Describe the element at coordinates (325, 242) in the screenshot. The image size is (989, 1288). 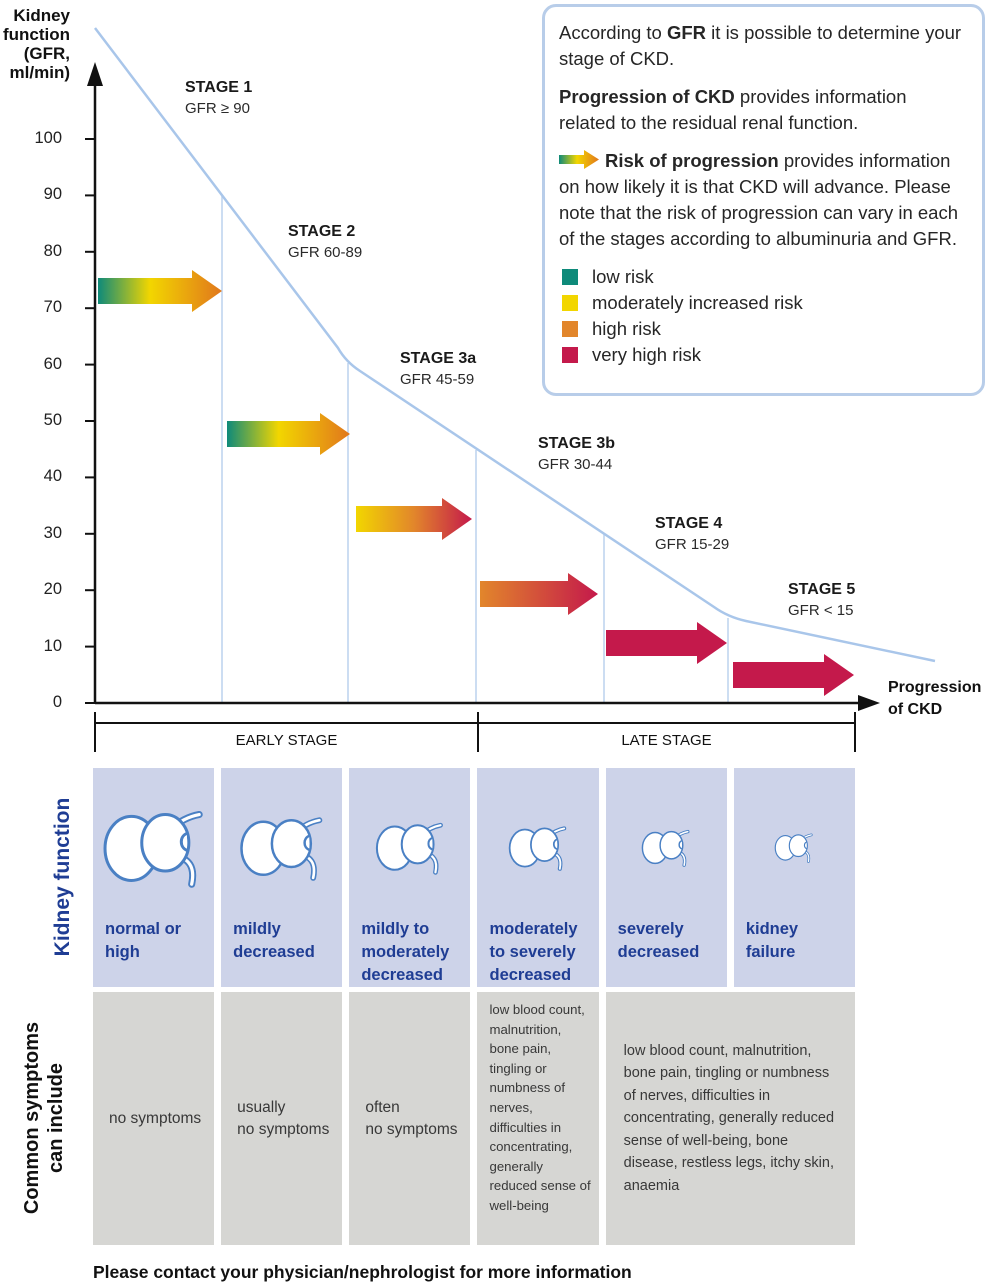
I see `stage-2-label: STAGE 2 GFR 60-89` at that location.